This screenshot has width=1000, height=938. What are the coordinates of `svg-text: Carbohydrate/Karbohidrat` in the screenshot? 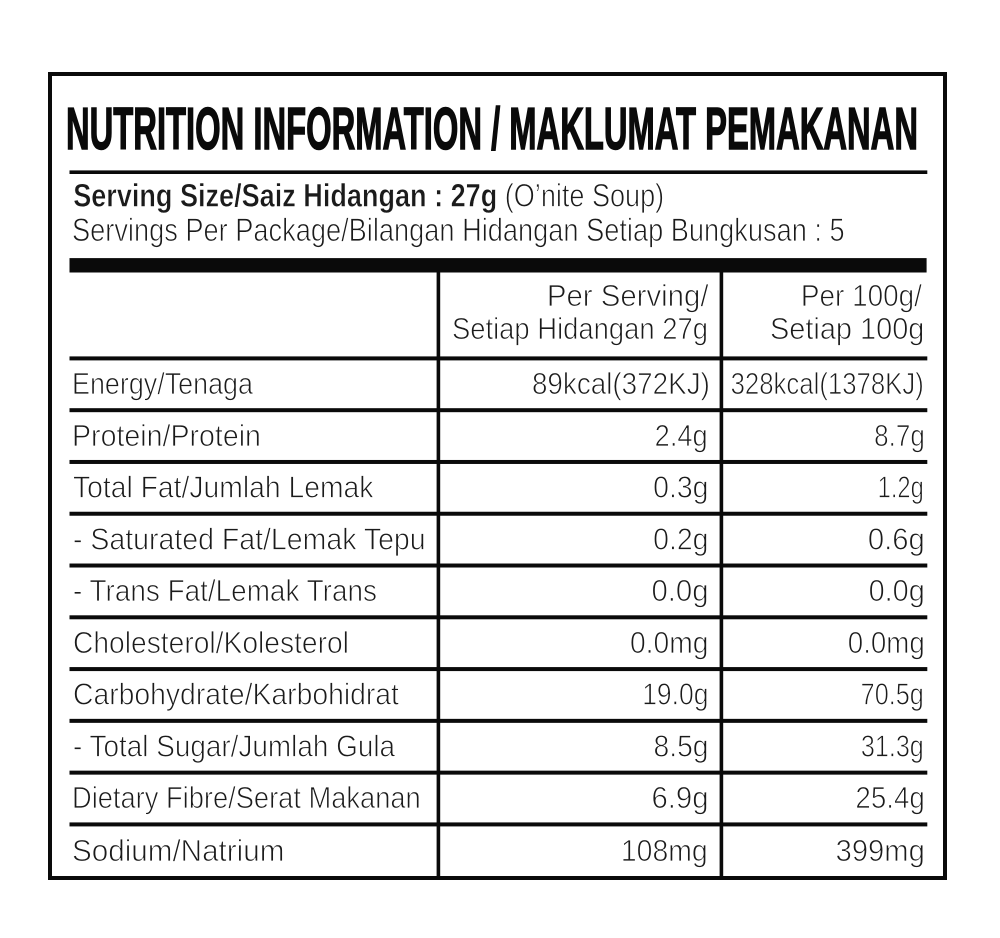 It's located at (236, 695).